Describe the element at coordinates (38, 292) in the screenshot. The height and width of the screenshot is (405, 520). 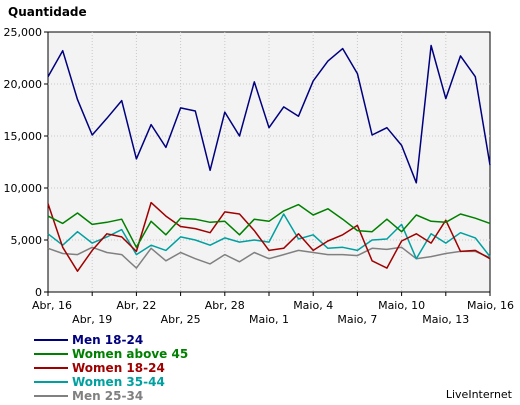
I see `y-tick-label: 0` at that location.